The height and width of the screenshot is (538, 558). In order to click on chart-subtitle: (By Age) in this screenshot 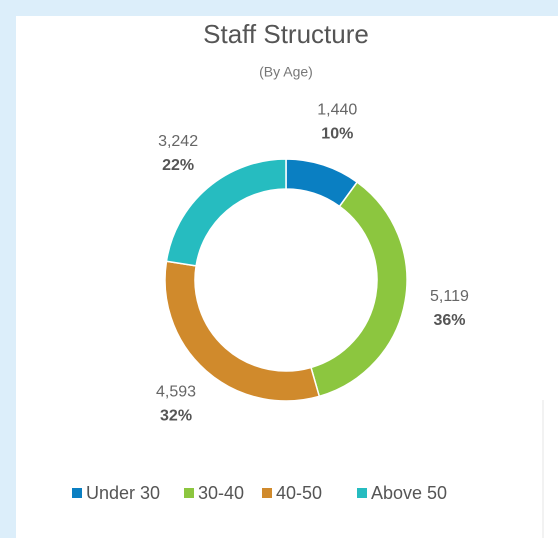, I will do `click(286, 72)`.